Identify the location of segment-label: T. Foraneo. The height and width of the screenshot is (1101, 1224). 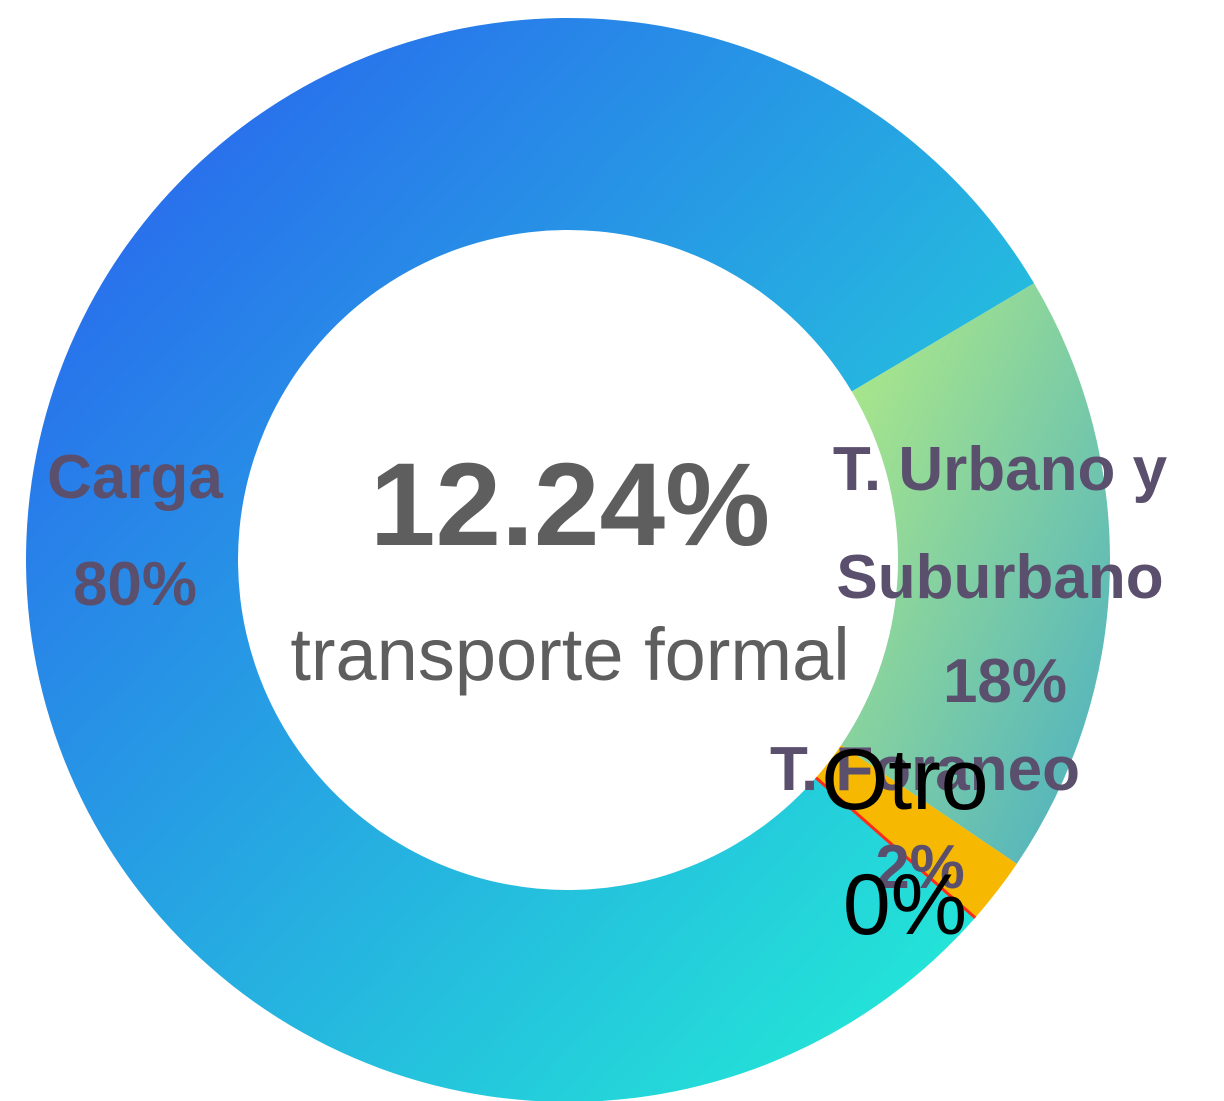
(925, 769).